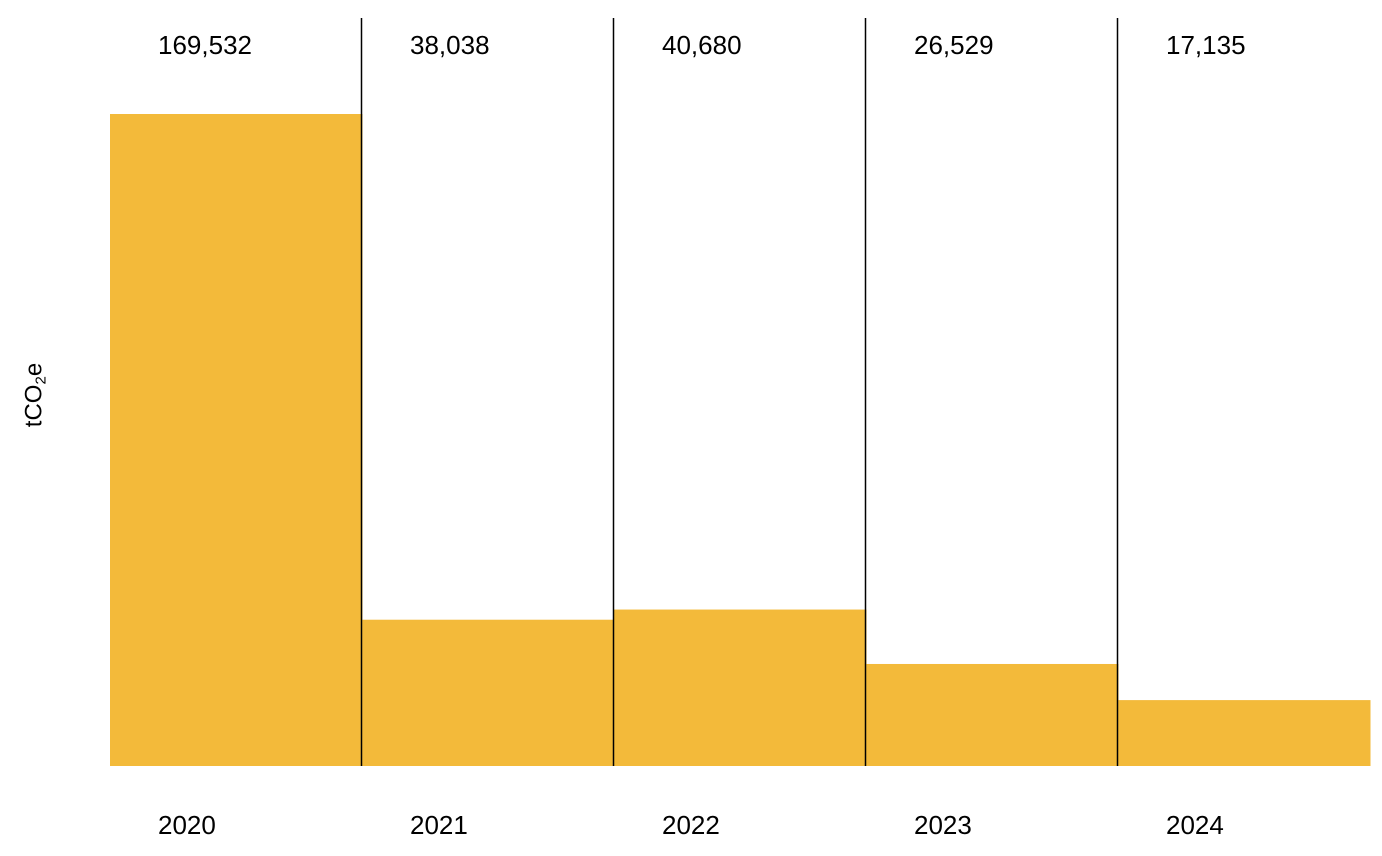 This screenshot has width=1382, height=856. What do you see at coordinates (1206, 45) in the screenshot?
I see `value-label-2024: 17,135` at bounding box center [1206, 45].